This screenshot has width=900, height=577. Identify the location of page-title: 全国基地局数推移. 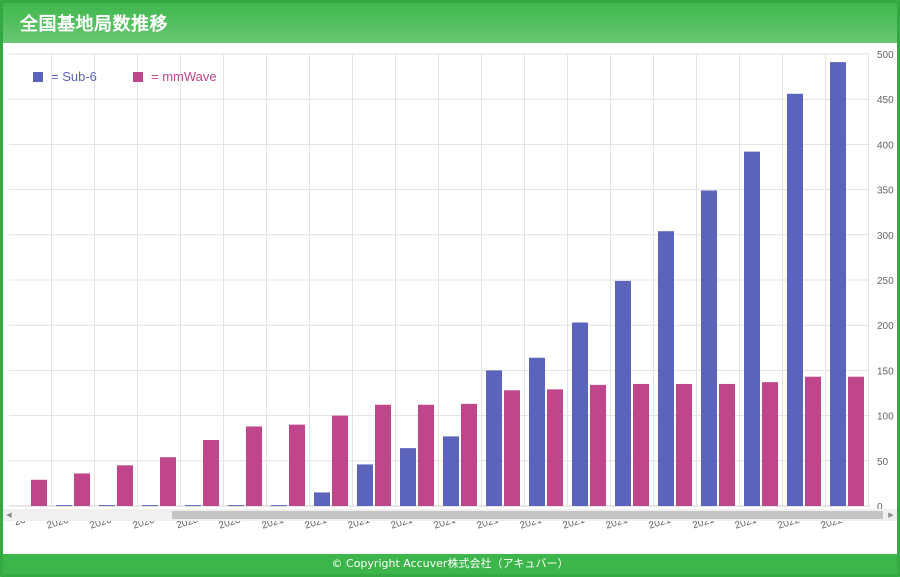
(94, 24).